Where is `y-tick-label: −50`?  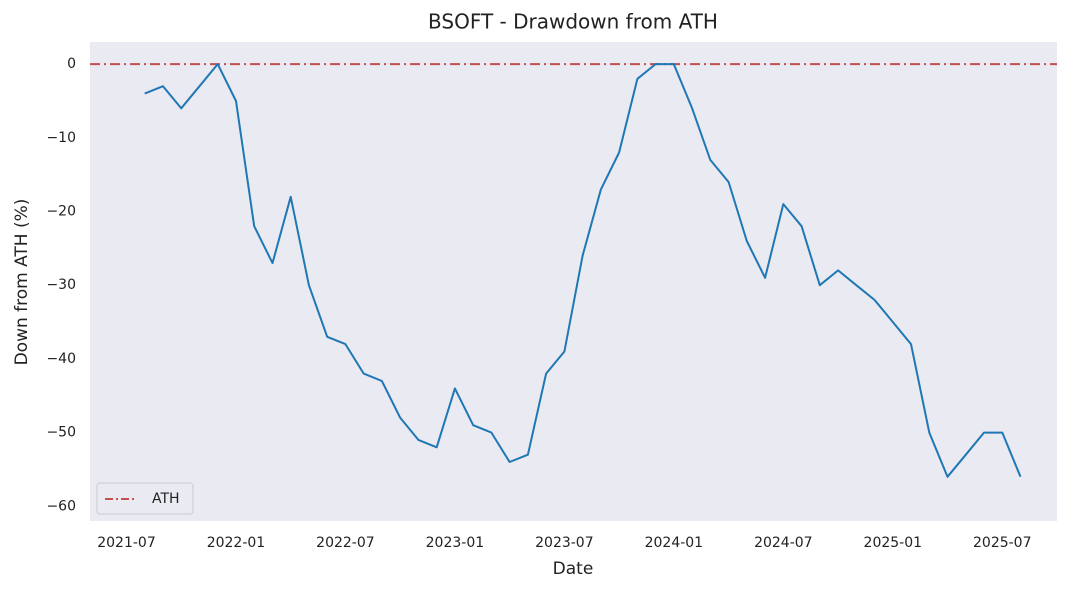 y-tick-label: −50 is located at coordinates (61, 433).